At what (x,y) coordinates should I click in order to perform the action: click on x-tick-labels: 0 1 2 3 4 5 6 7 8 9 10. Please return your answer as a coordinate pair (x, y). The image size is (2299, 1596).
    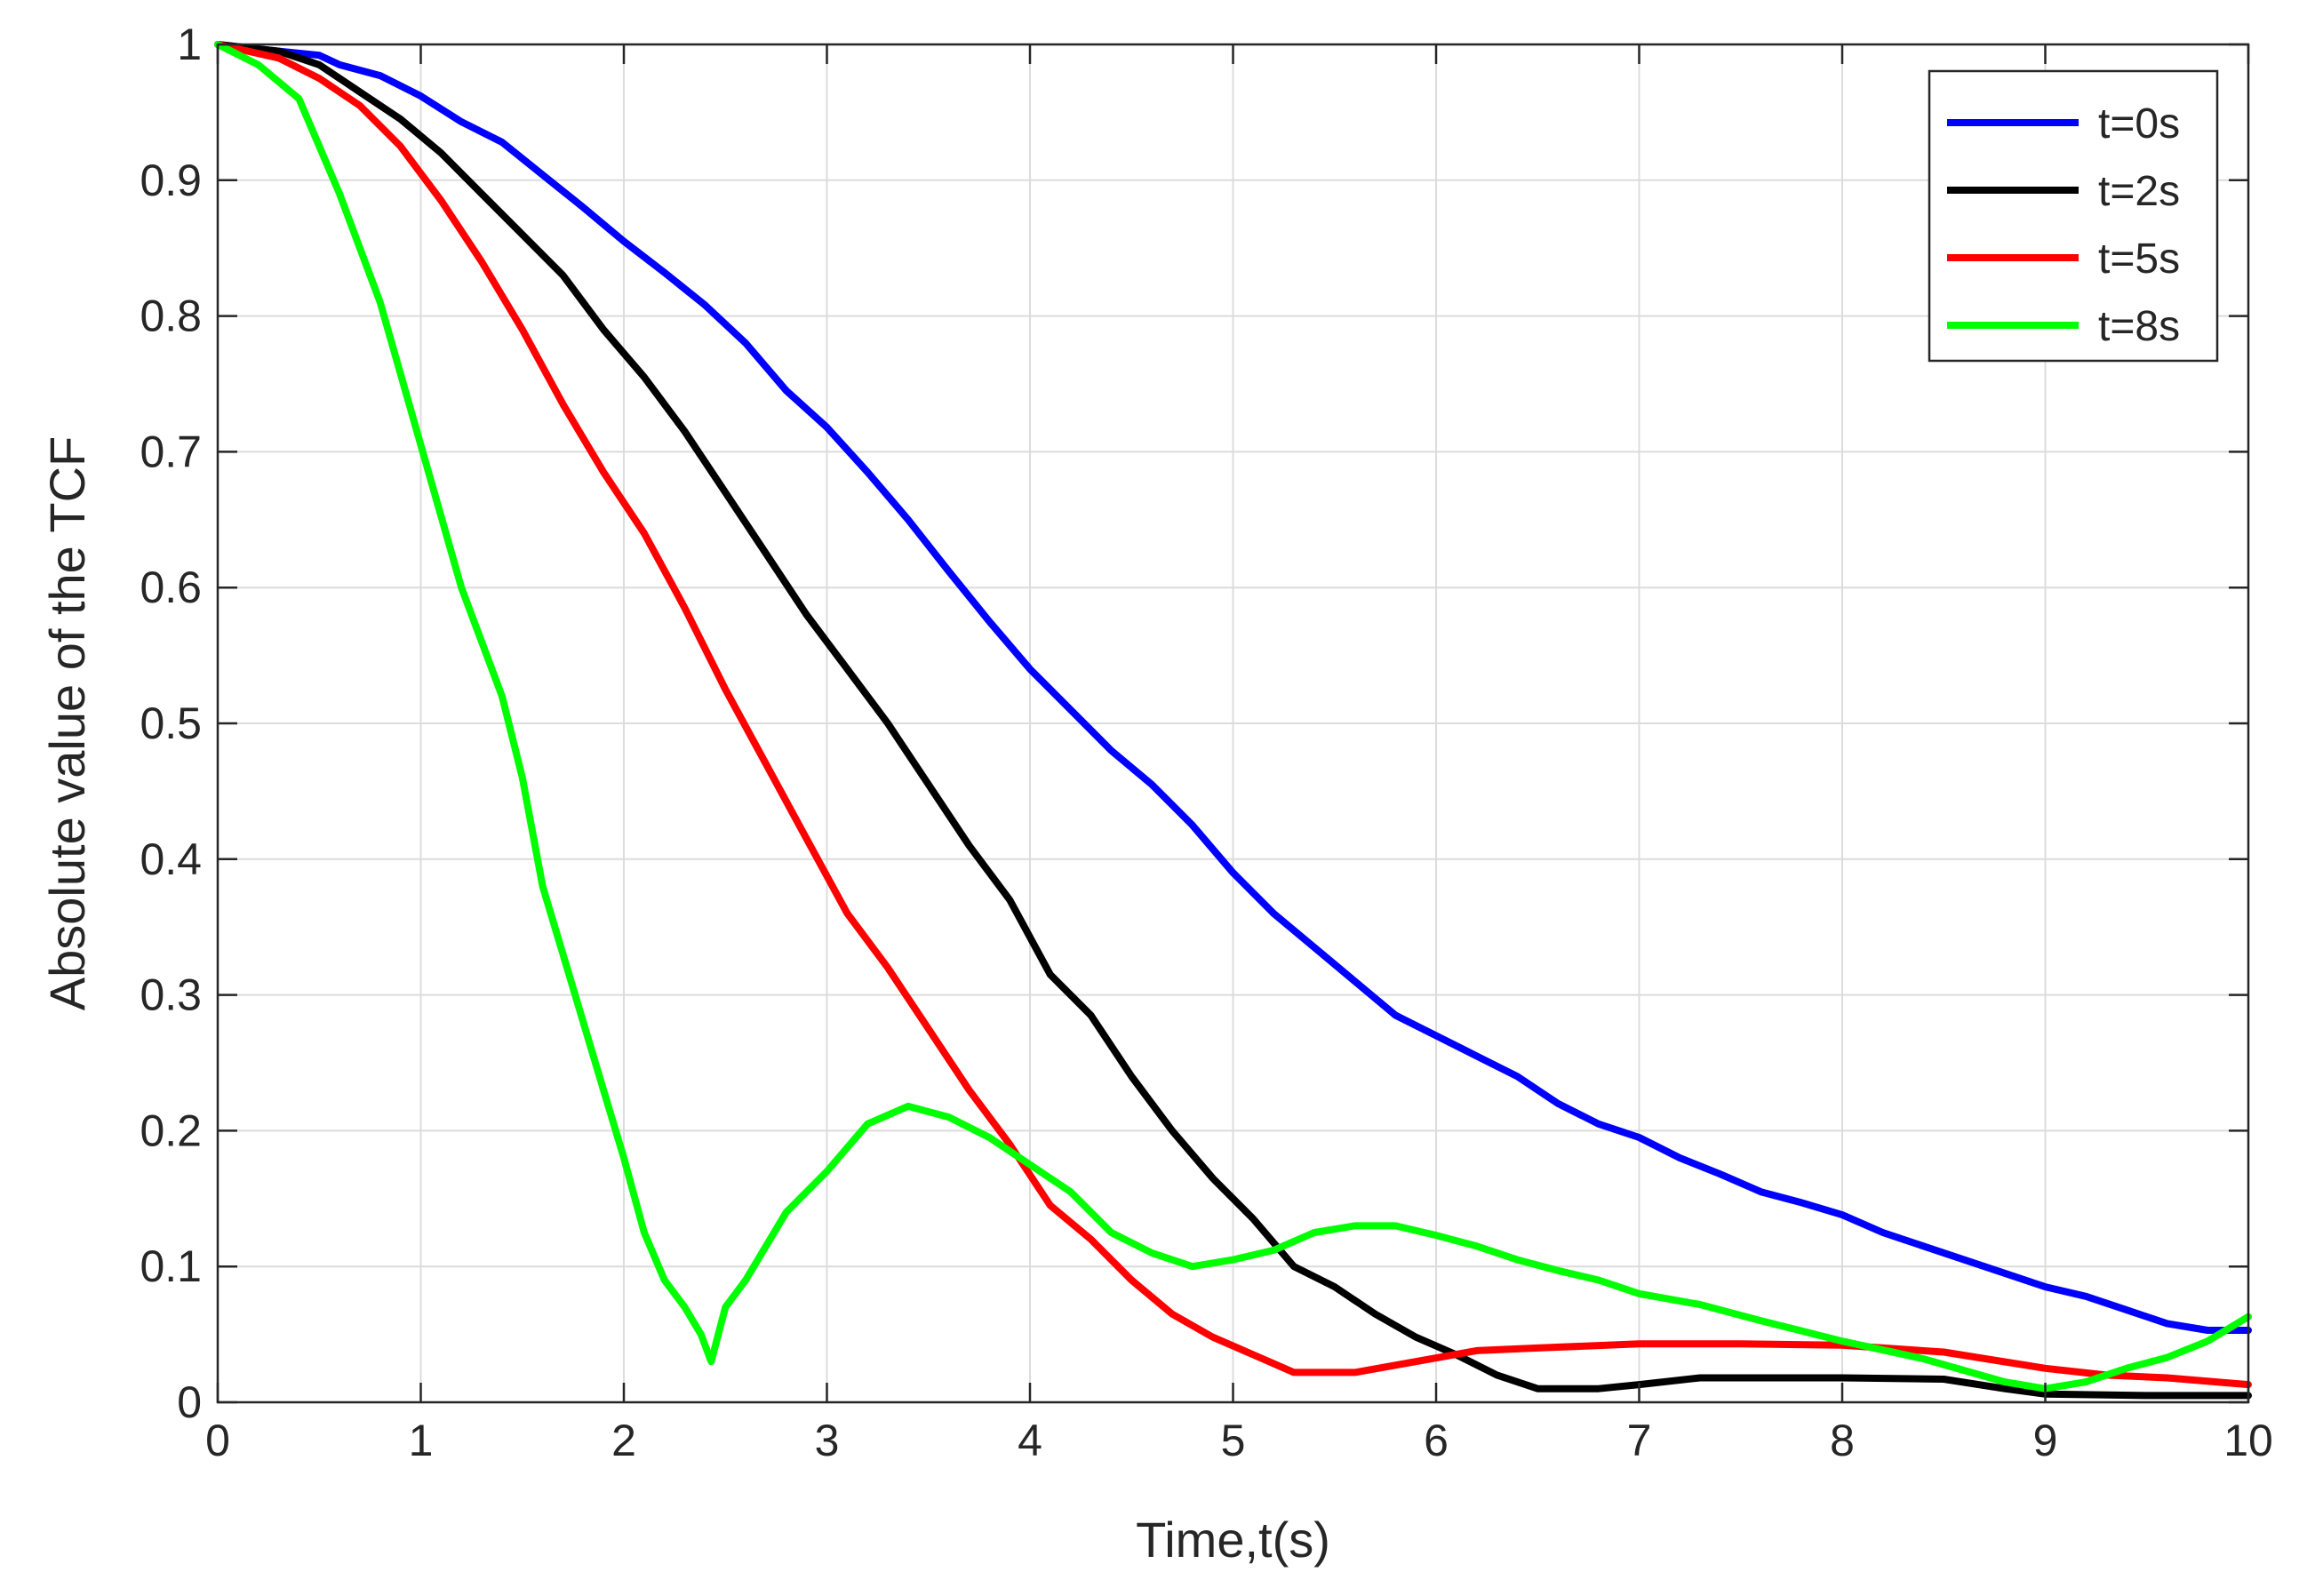
    Looking at the image, I should click on (1239, 1441).